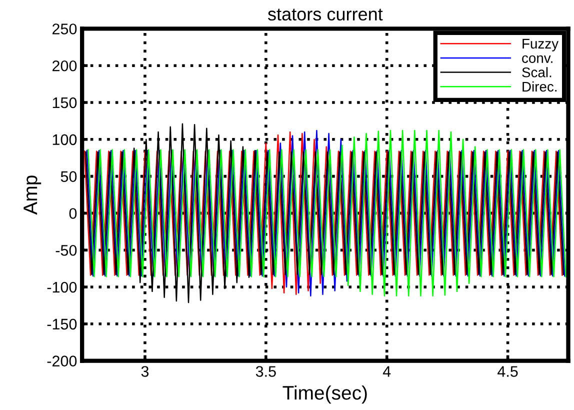  Describe the element at coordinates (537, 59) in the screenshot. I see `legend-label: conv.` at that location.